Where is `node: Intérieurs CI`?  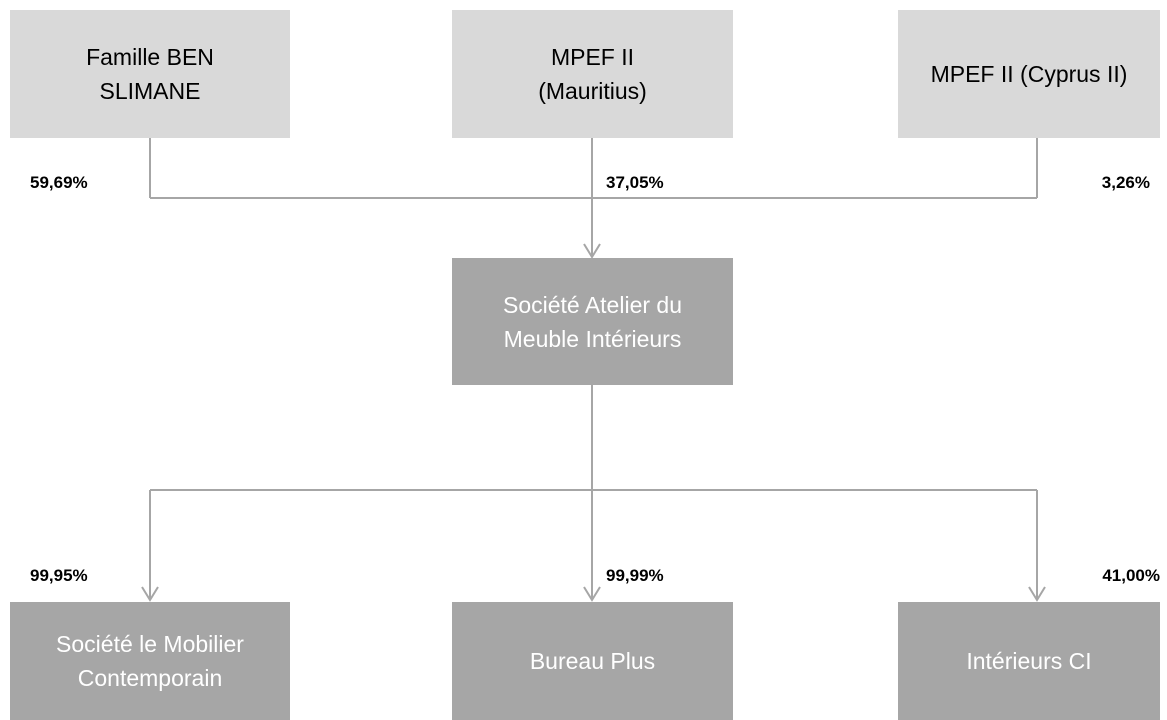
node: Intérieurs CI is located at coordinates (1029, 661).